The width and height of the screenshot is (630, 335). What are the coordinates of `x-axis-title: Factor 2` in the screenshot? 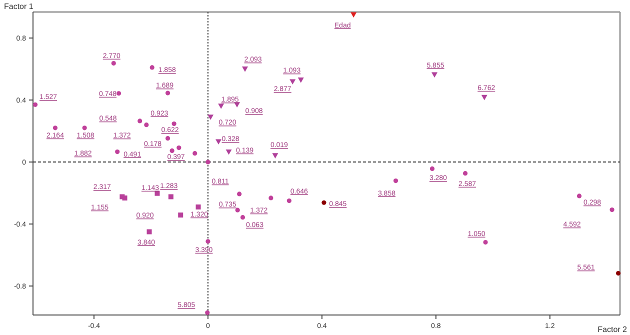 It's located at (613, 329).